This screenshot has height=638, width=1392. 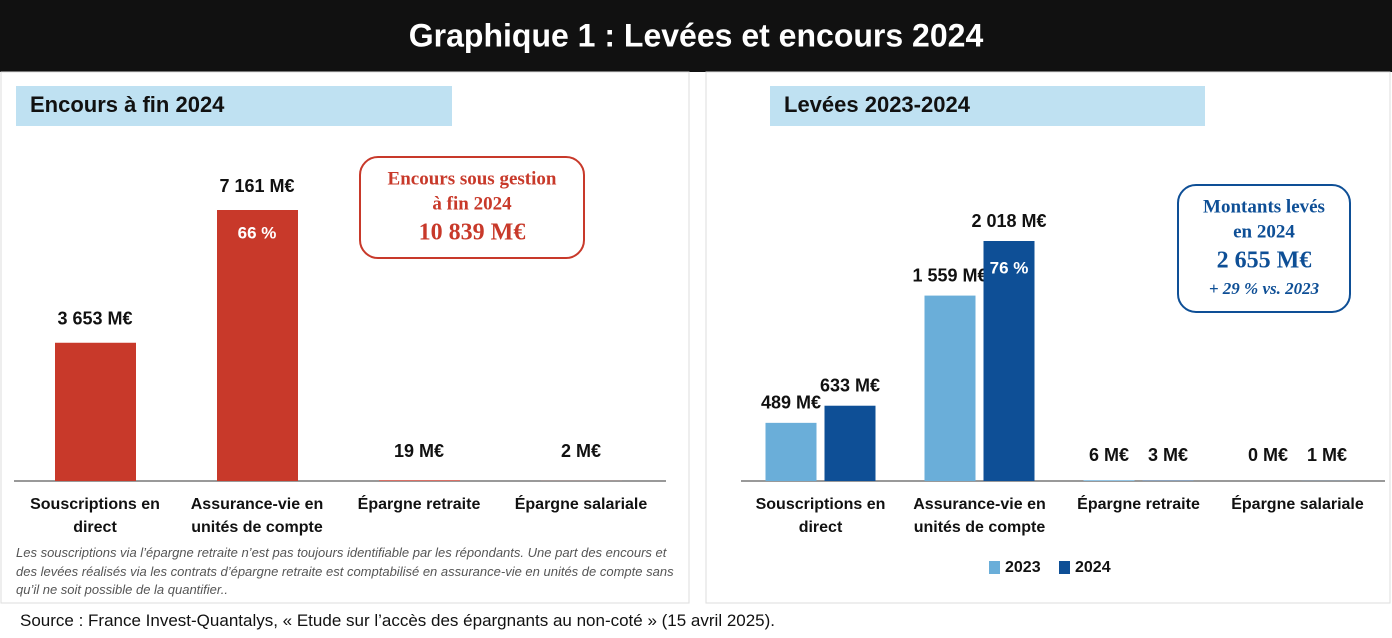 I want to click on chart-title: Levées 2023-2024, so click(x=877, y=104).